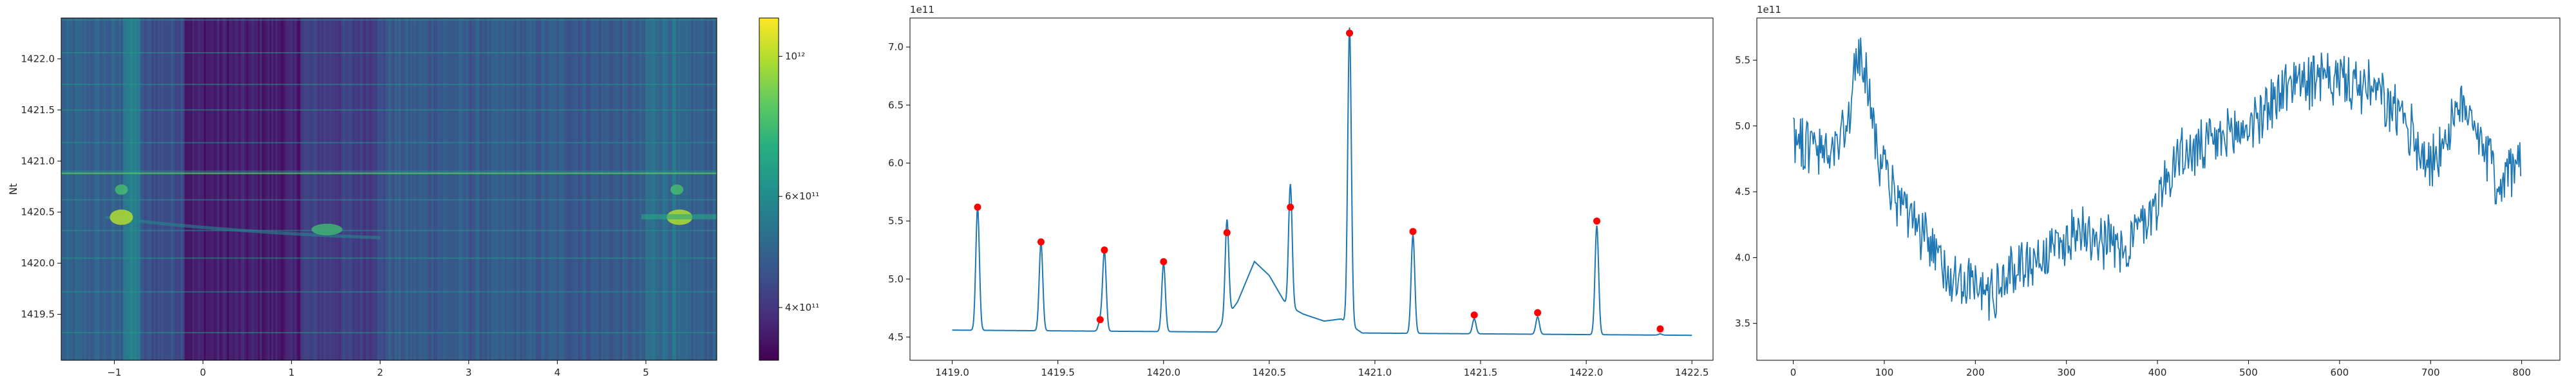  Describe the element at coordinates (114, 372) in the screenshot. I see `heatmap-x-tick-label: −1` at that location.